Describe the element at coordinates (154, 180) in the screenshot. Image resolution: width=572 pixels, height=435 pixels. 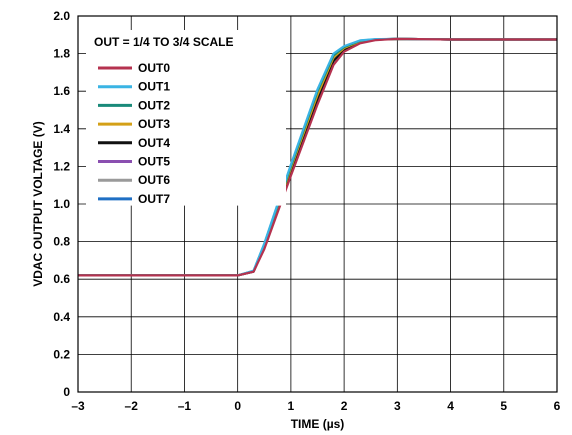
I see `legend-label-out6: OUT6` at that location.